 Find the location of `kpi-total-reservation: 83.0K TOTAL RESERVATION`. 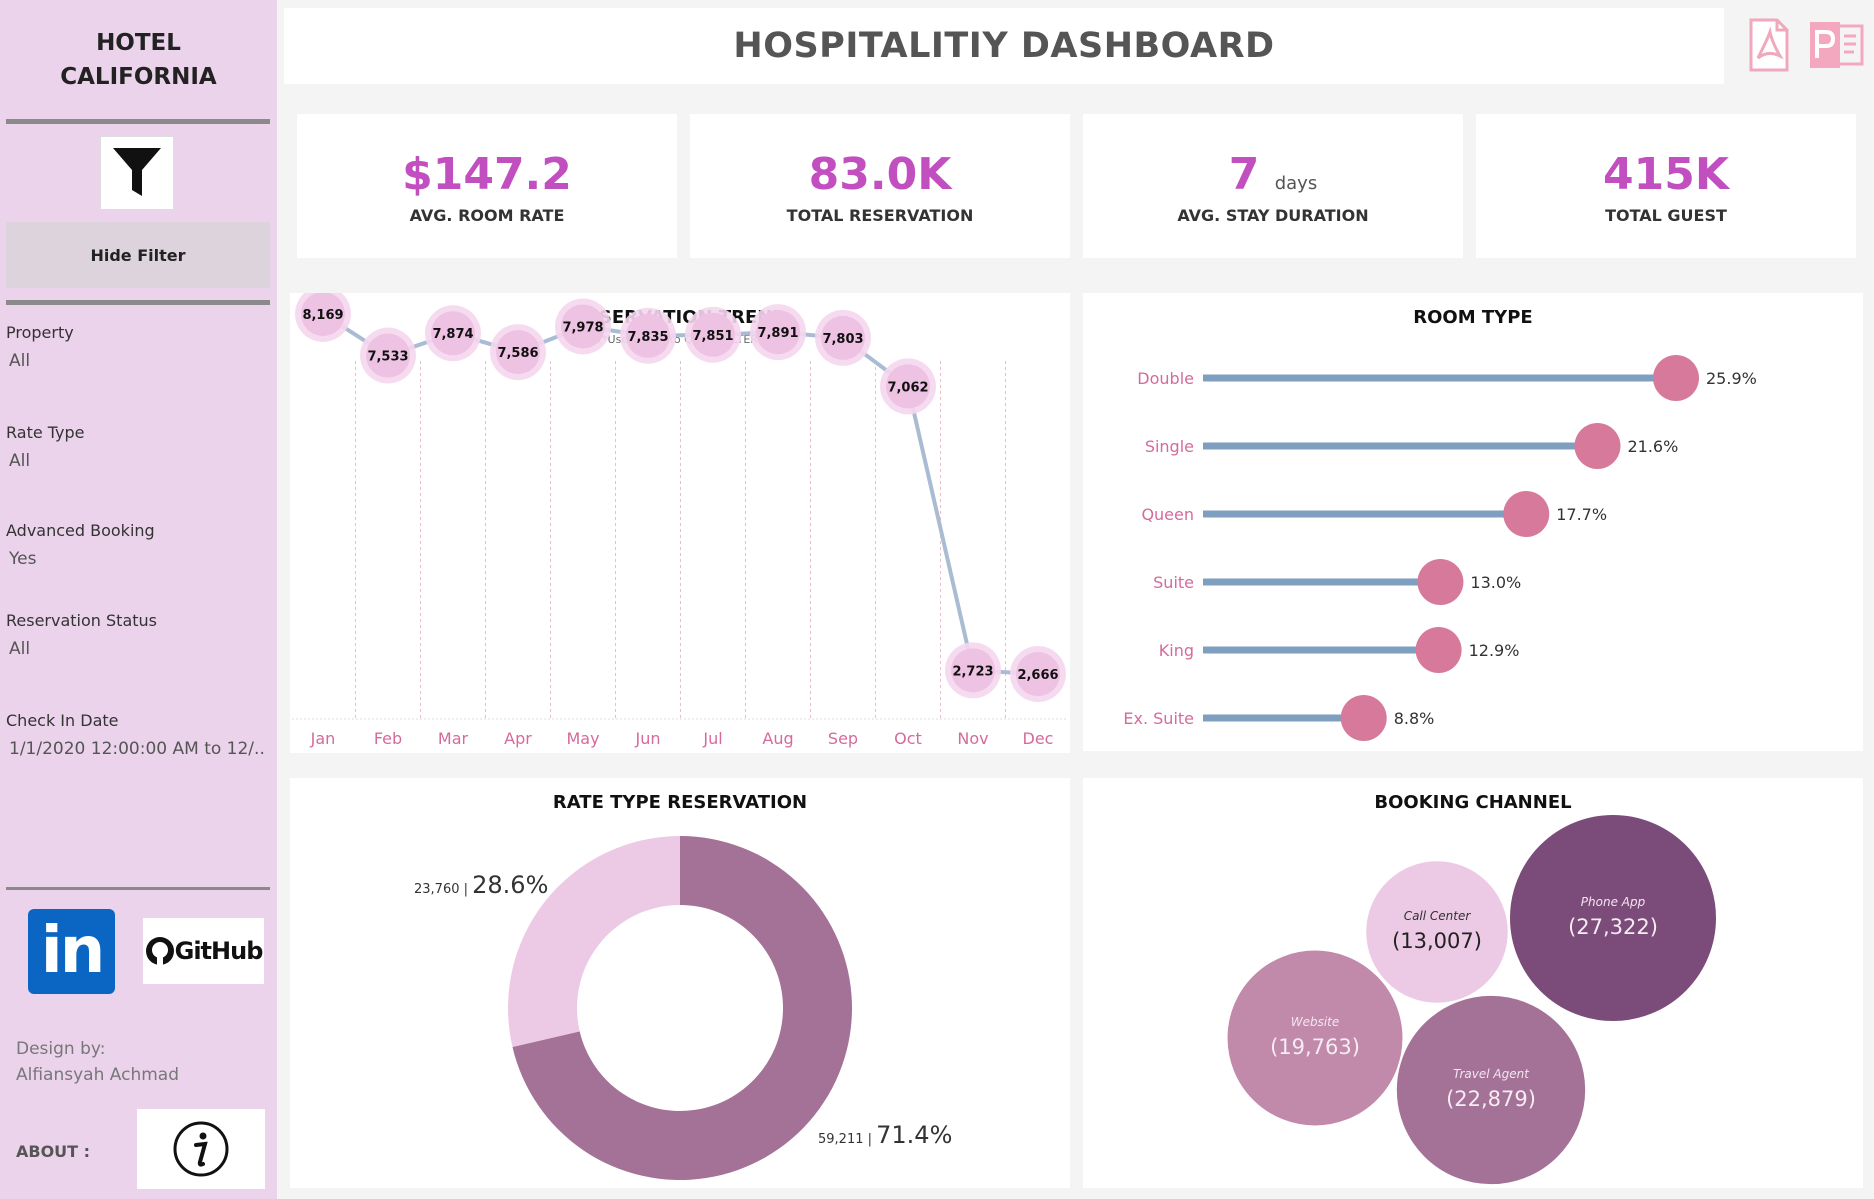

kpi-total-reservation: 83.0K TOTAL RESERVATION is located at coordinates (880, 186).